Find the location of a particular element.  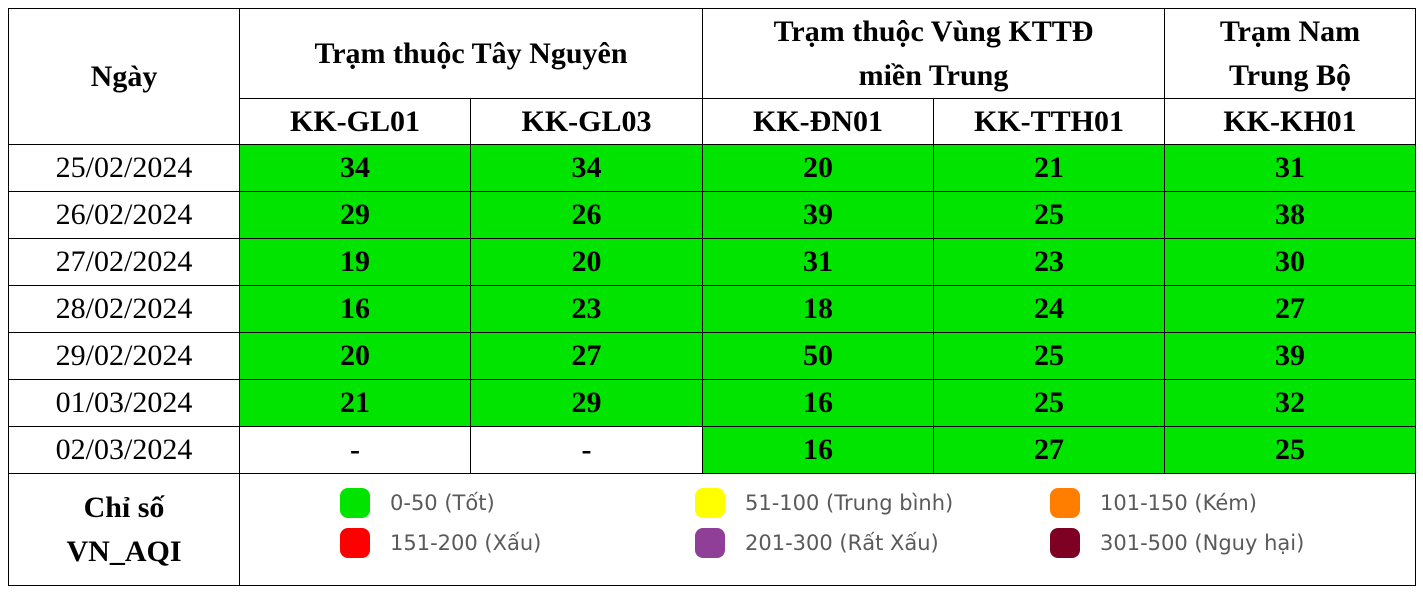

legend-text: 201-300 (Rất Xấu) is located at coordinates (842, 543).